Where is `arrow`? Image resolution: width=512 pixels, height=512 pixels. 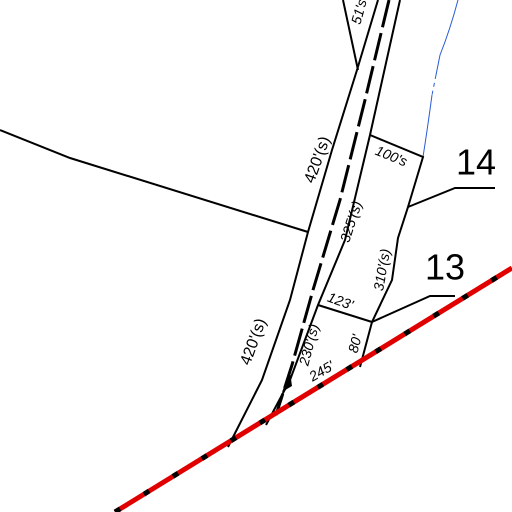 arrow is located at coordinates (287, 382).